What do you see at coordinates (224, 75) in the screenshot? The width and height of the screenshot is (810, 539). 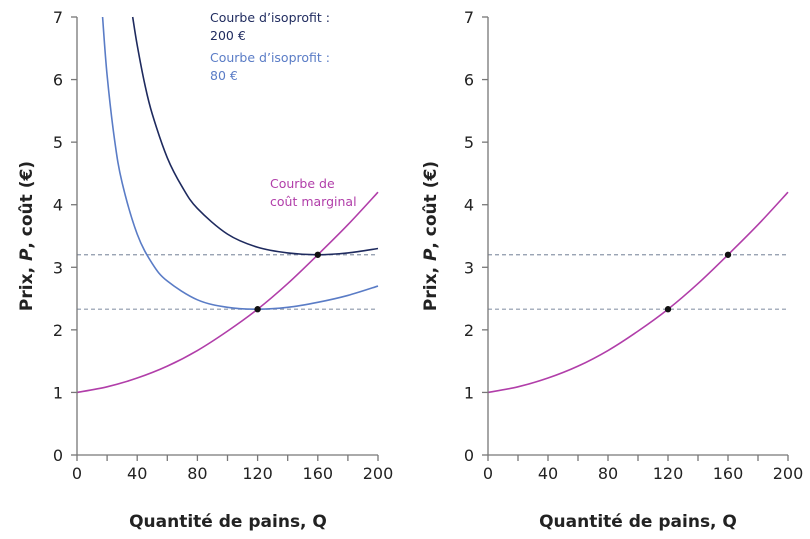 I see `series-annotation: 80 €` at bounding box center [224, 75].